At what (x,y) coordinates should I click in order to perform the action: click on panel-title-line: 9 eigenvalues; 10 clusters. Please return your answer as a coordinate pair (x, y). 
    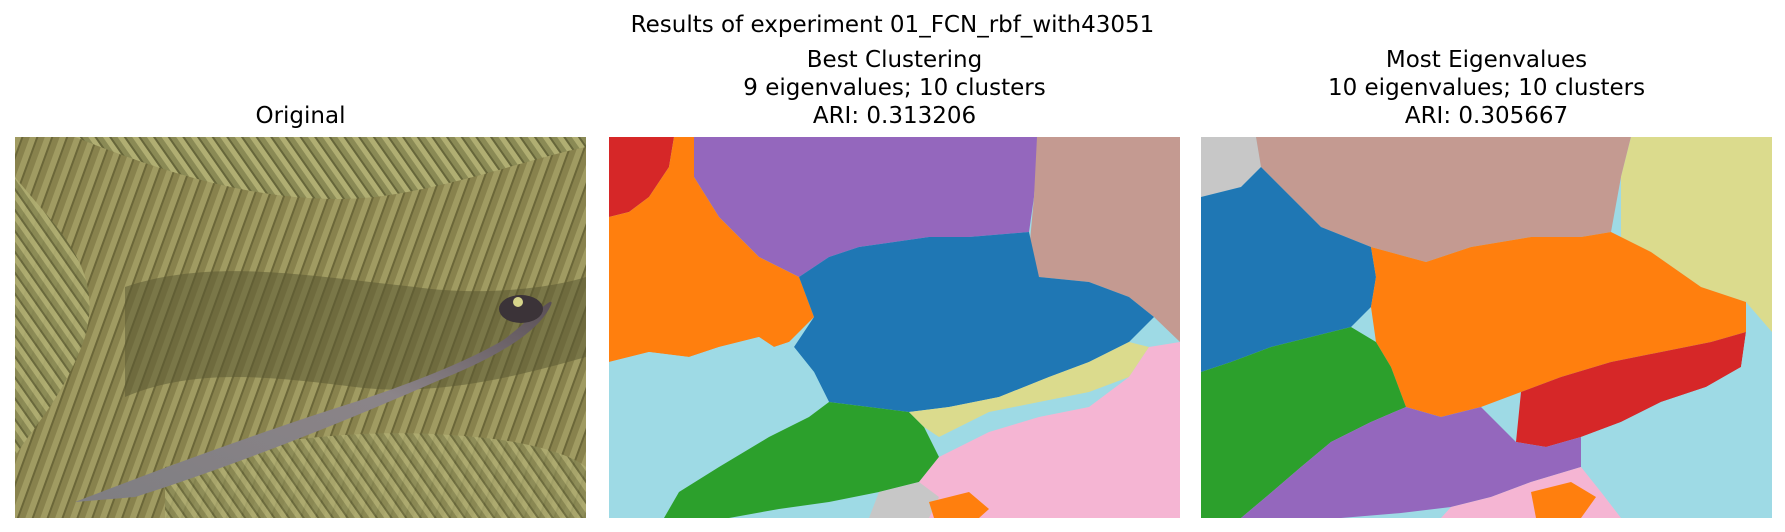
    Looking at the image, I should click on (894, 88).